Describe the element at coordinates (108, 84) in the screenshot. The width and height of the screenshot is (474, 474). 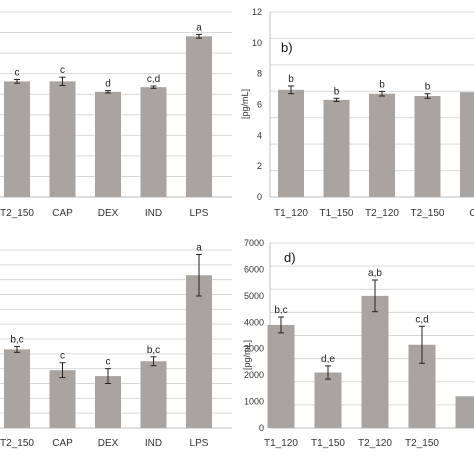
I see `significance-label: d` at that location.